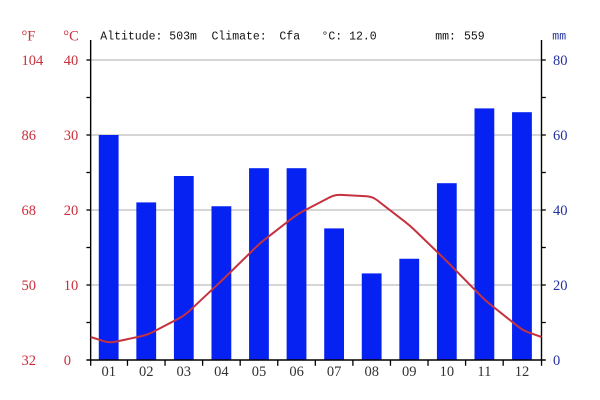 Image resolution: width=600 pixels, height=400 pixels. I want to click on svg-text: 07, so click(334, 372).